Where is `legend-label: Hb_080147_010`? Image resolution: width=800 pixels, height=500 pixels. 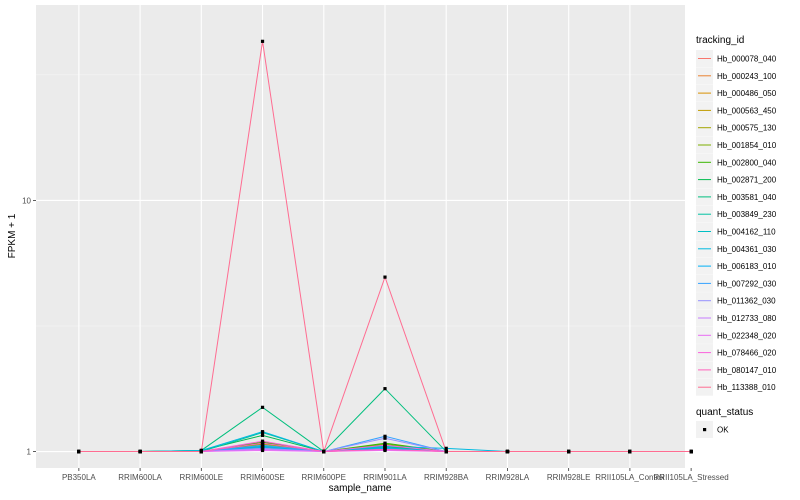 legend-label: Hb_080147_010 is located at coordinates (747, 370).